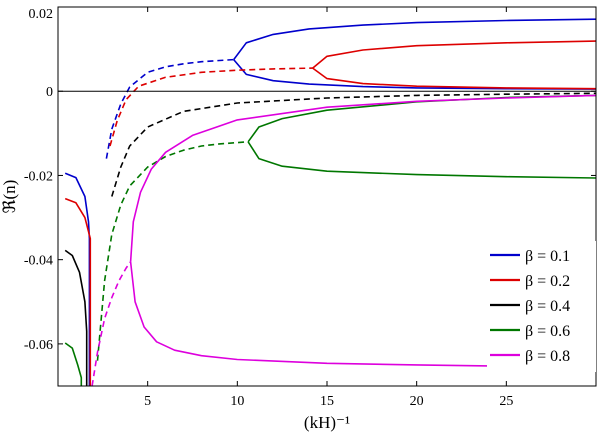 This screenshot has width=600, height=437. Describe the element at coordinates (547, 306) in the screenshot. I see `legend-label: β = 0.4` at that location.